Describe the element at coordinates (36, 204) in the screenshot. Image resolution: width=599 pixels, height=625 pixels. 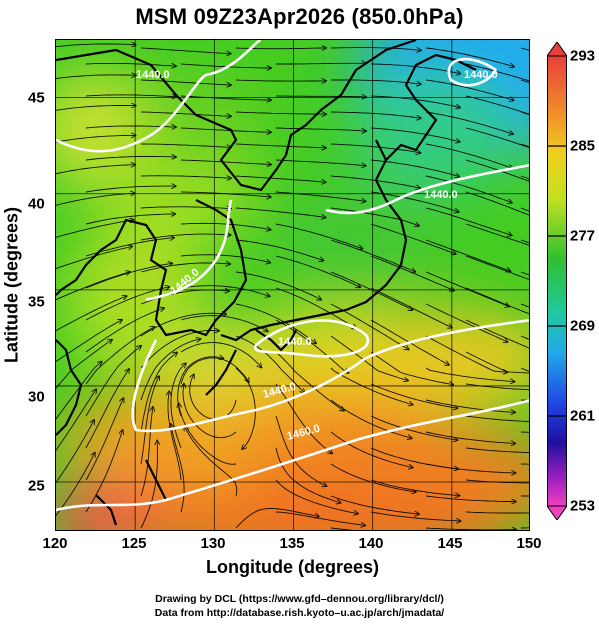
I see `y-tick-label: 40` at that location.